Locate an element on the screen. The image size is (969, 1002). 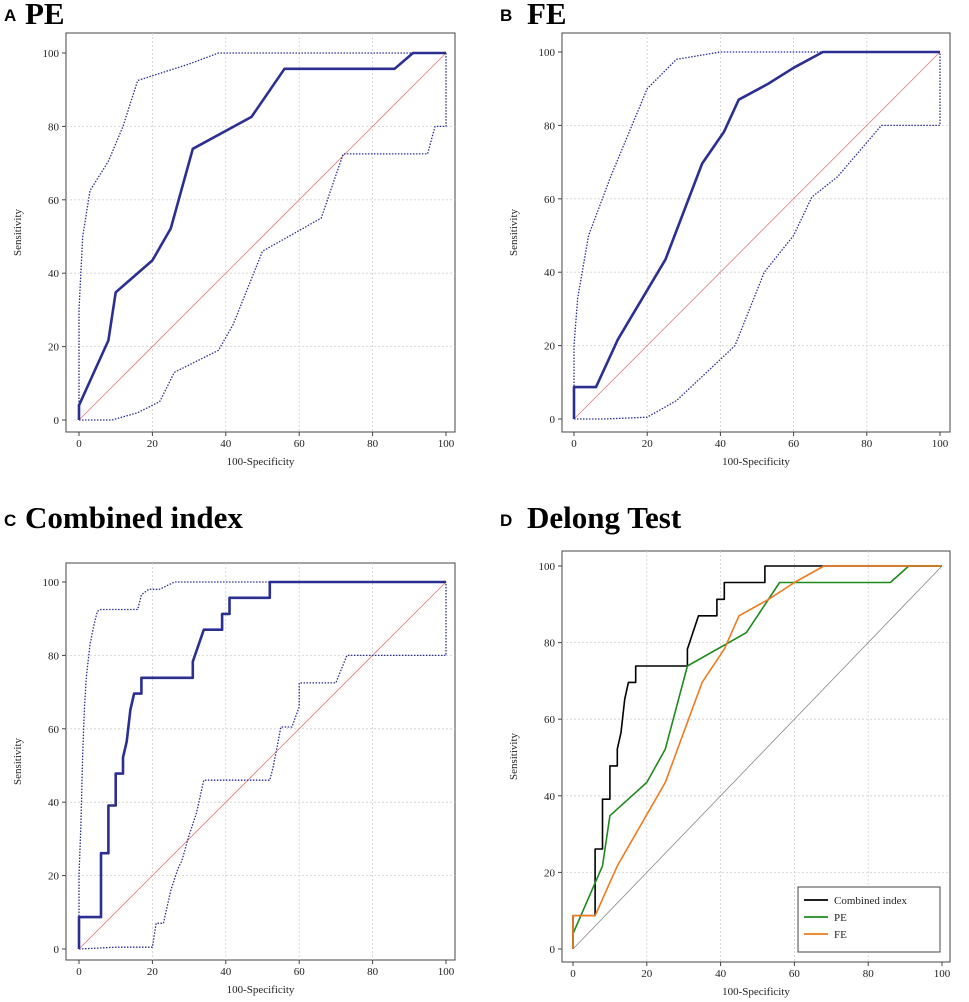
series-line-combined-index is located at coordinates (757, 757).